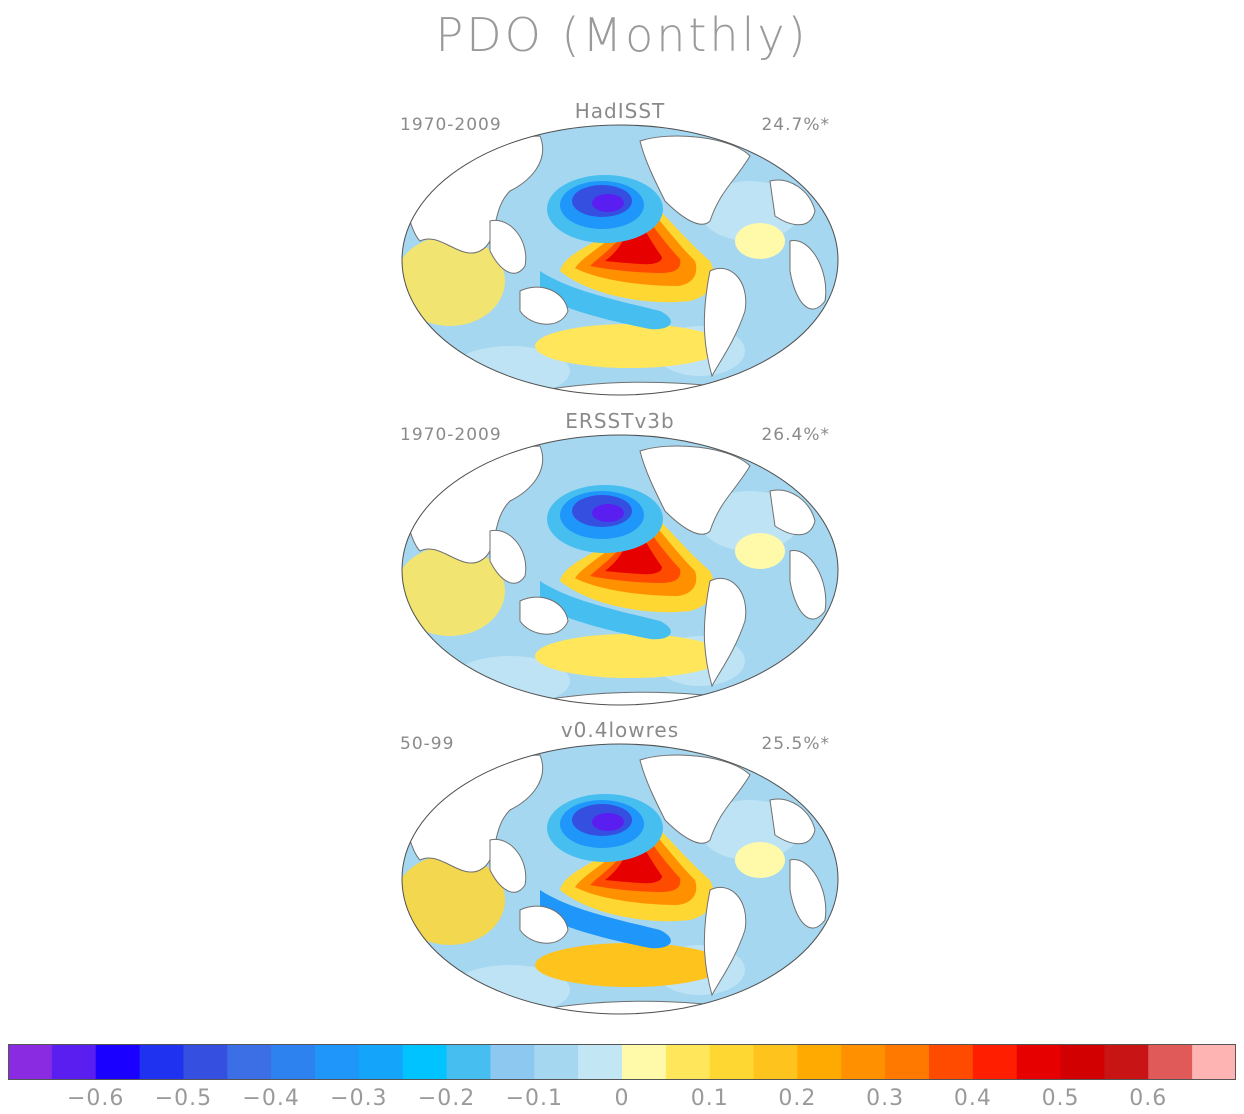  I want to click on colorbar-tick-label: 0.3, so click(885, 1098).